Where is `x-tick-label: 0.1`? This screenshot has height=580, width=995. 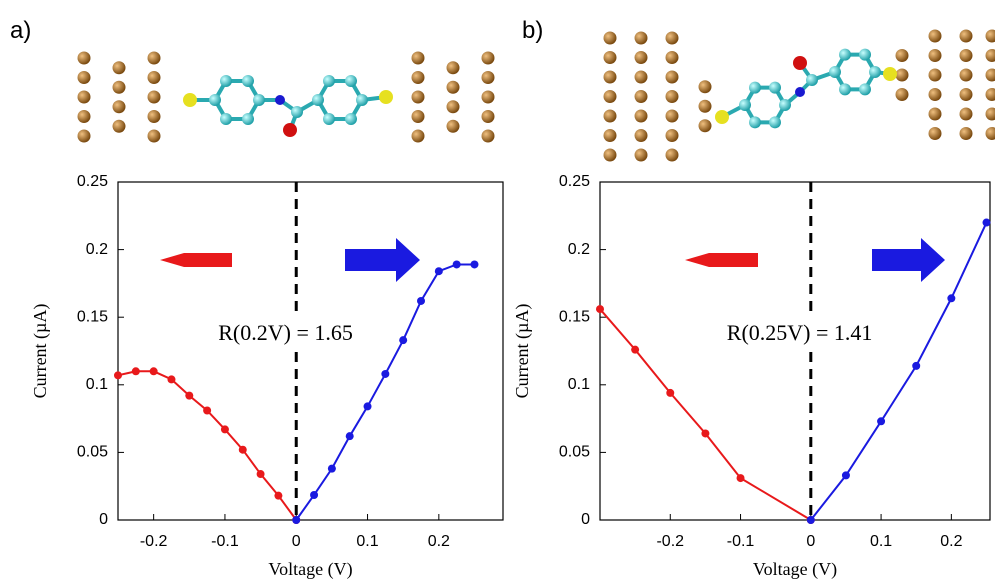
x-tick-label: 0.1 is located at coordinates (881, 541).